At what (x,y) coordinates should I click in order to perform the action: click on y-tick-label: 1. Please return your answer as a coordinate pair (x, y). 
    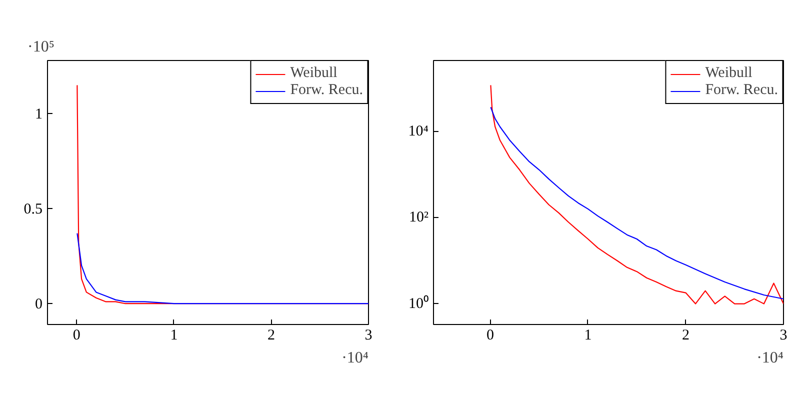
    Looking at the image, I should click on (38, 114).